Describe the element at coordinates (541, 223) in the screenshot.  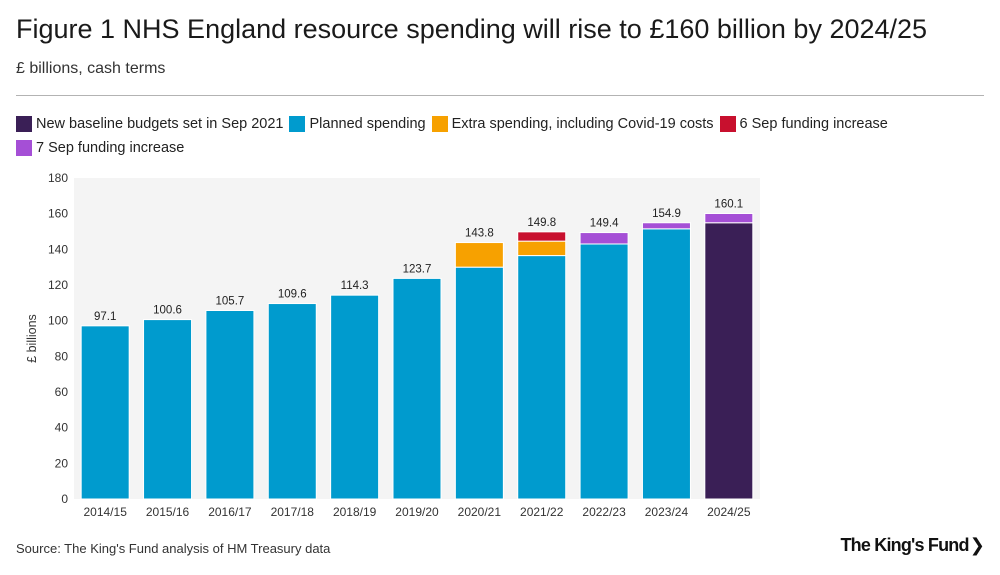
I see `data-label: 149.8` at that location.